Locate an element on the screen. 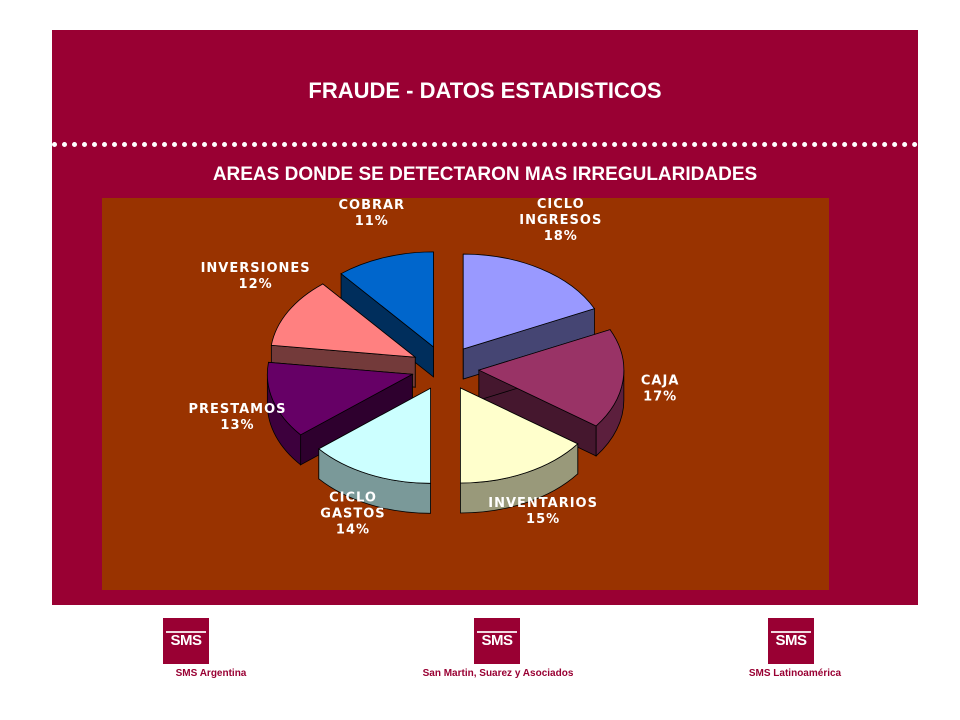 This screenshot has height=720, width=960. slice-category-label: COBRAR is located at coordinates (371, 205).